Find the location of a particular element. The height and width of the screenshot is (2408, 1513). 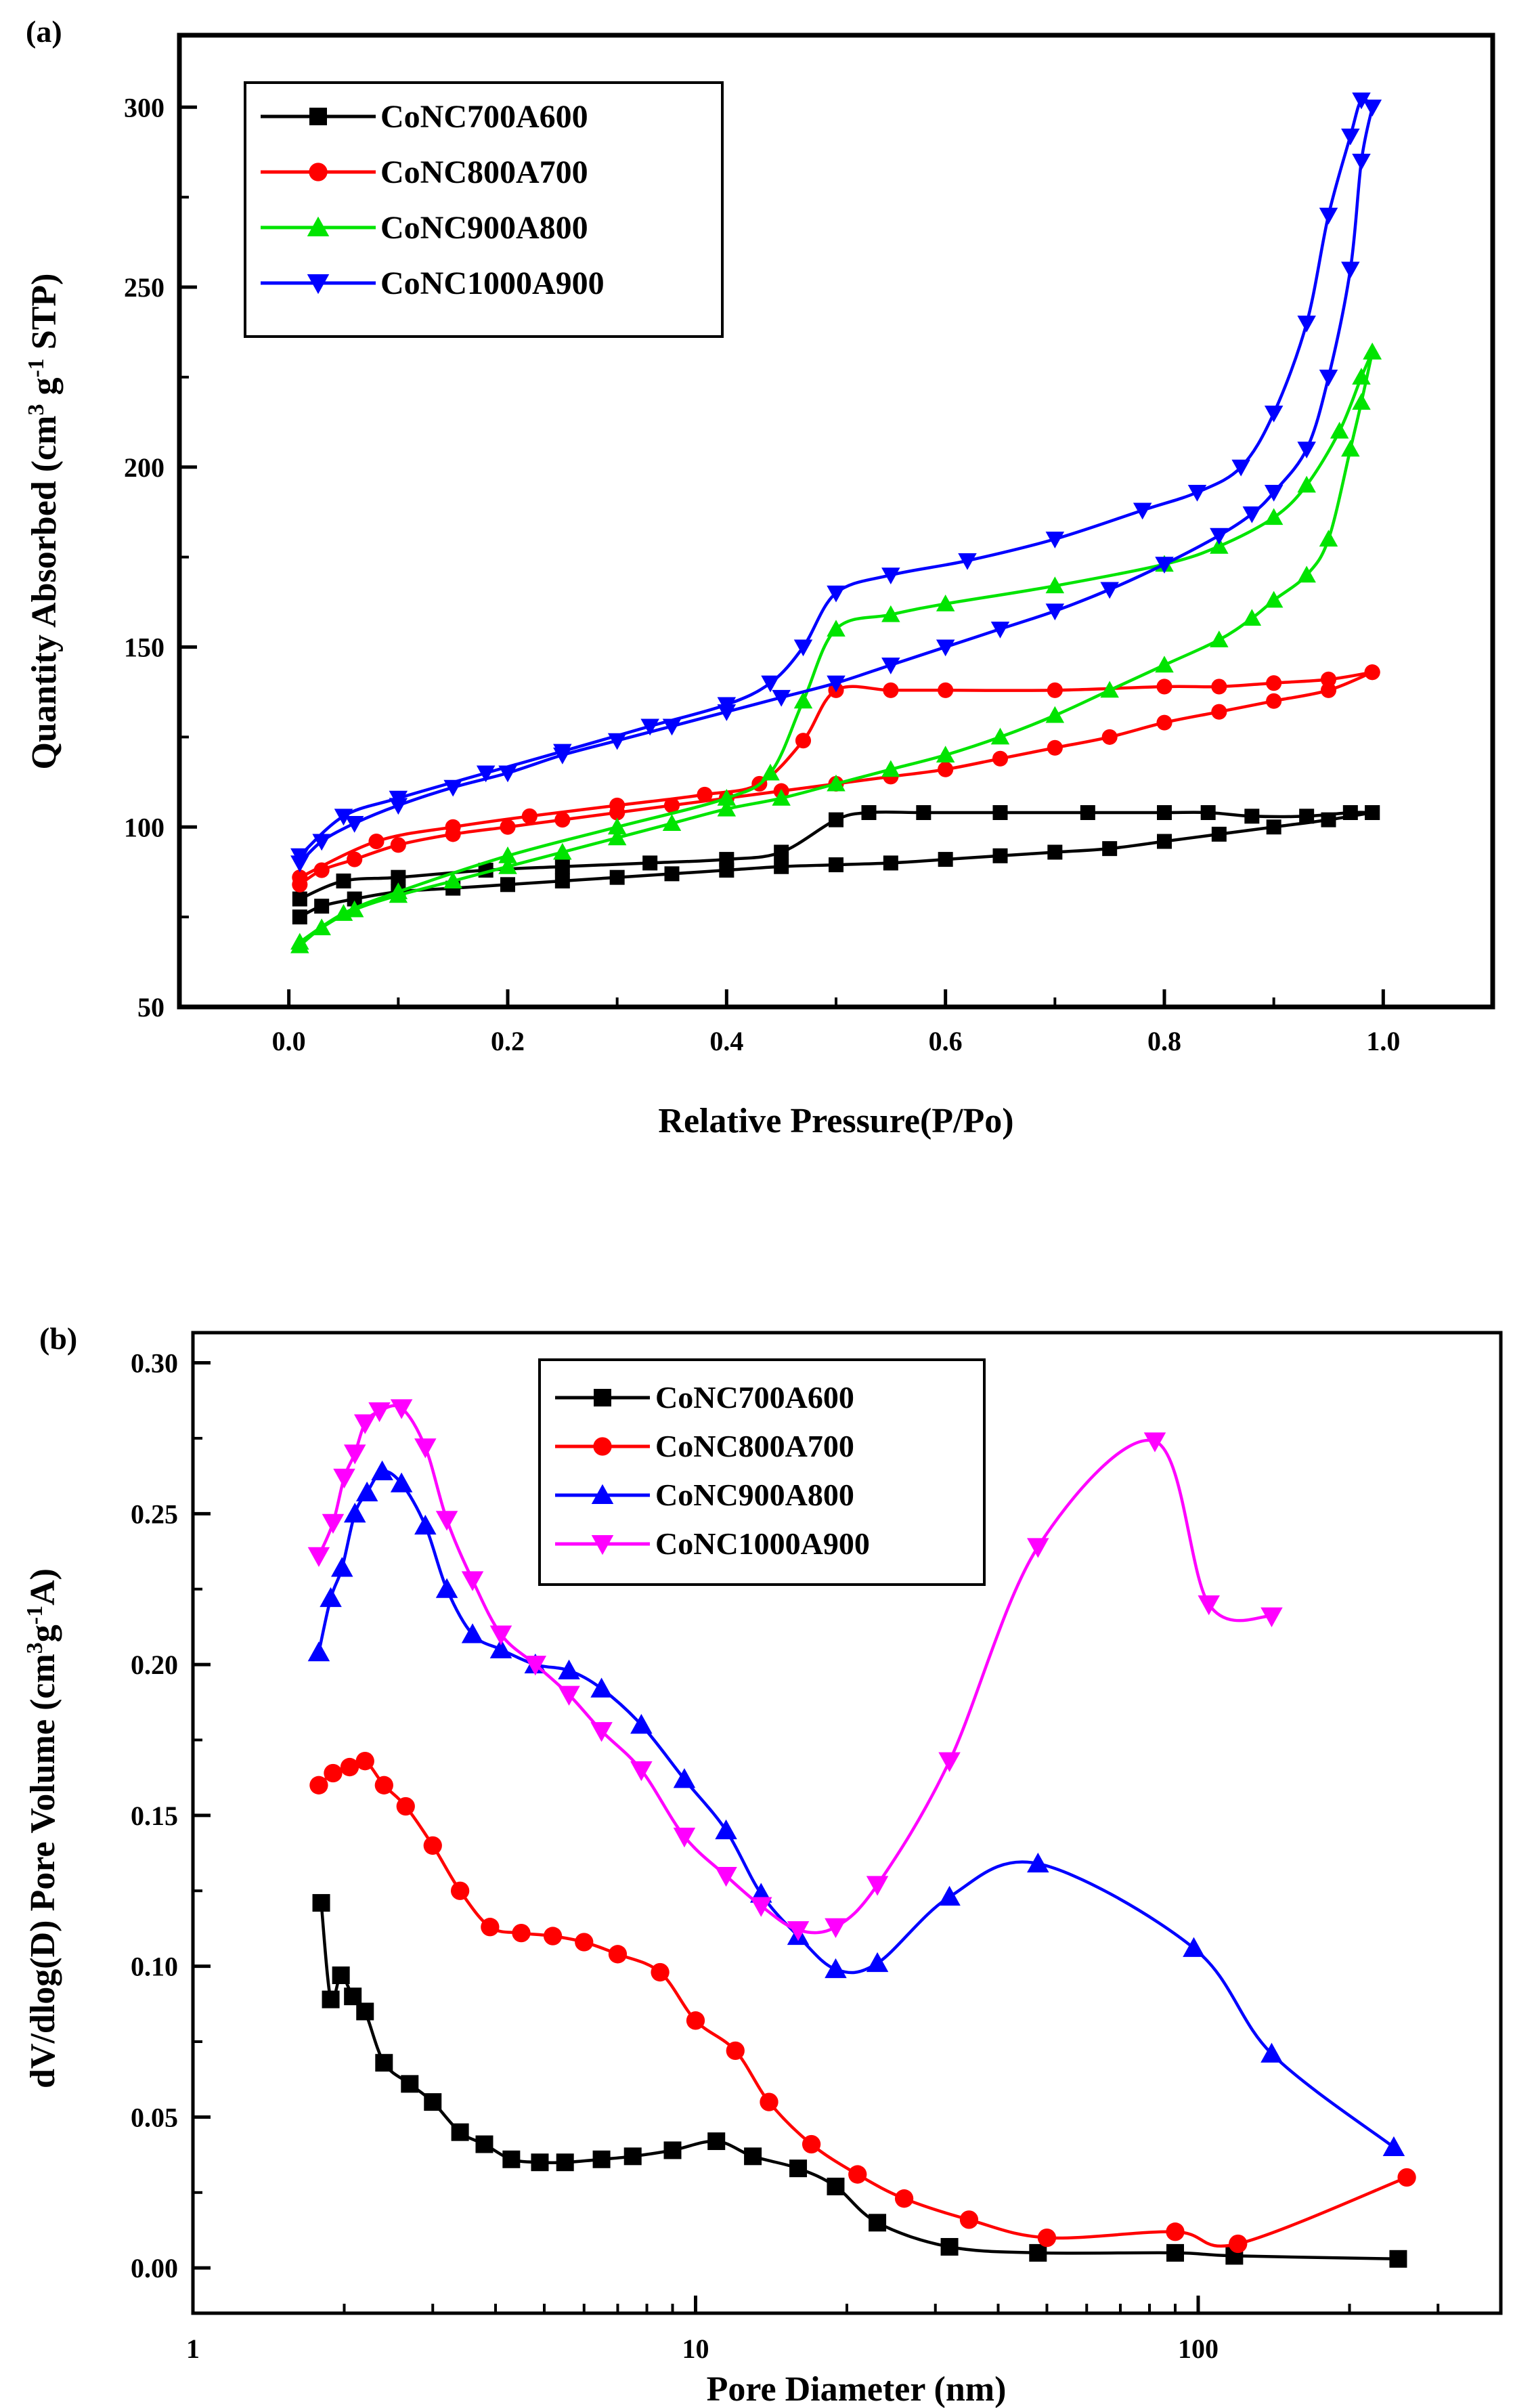

panel-a-y-tick-label: 250 is located at coordinates (144, 287).